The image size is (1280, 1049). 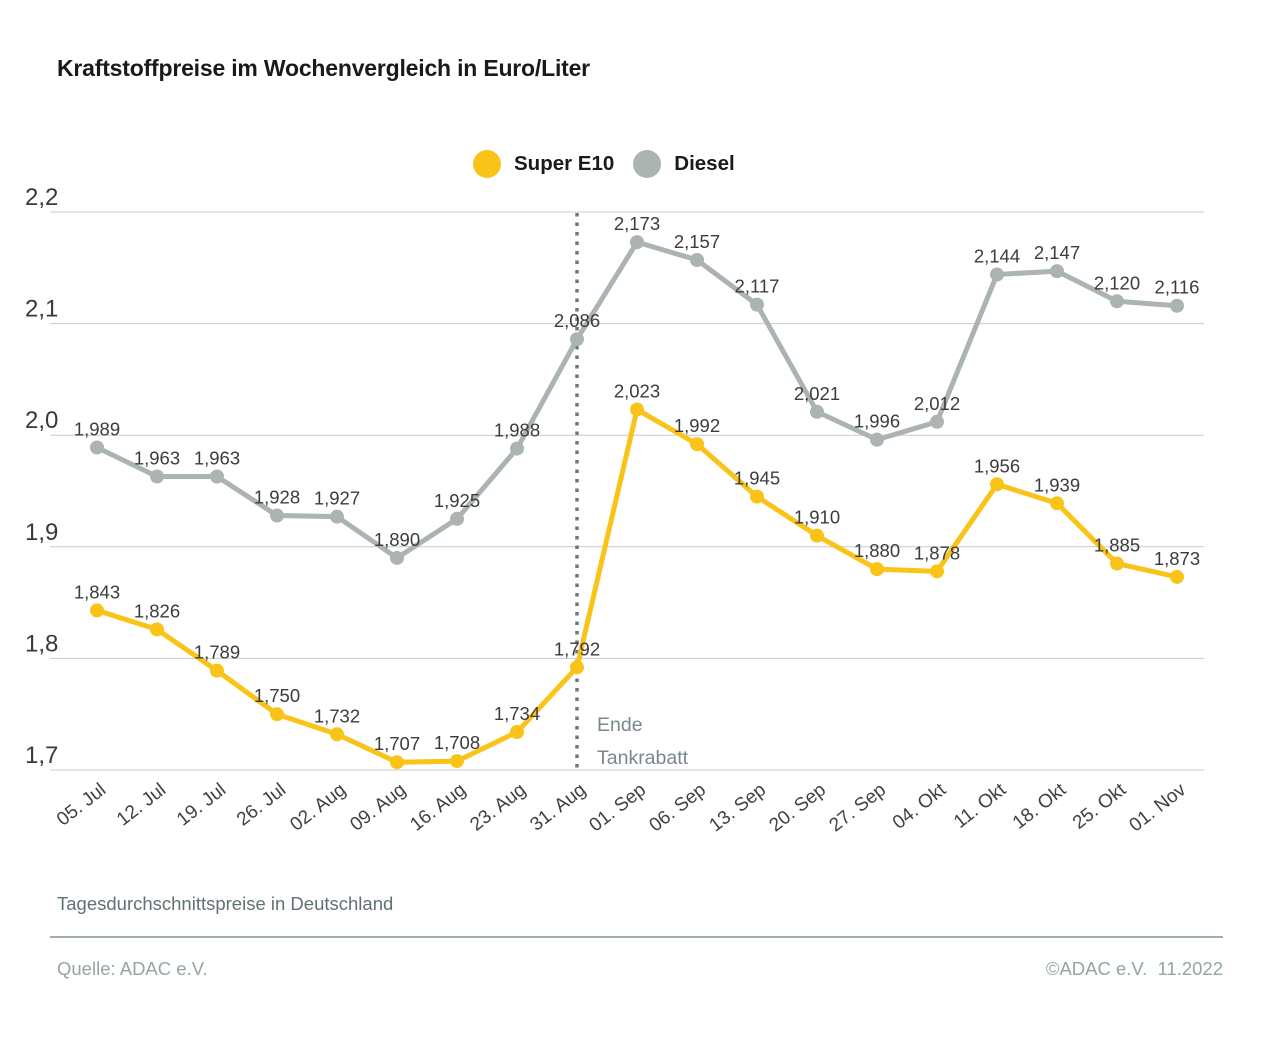 What do you see at coordinates (937, 552) in the screenshot?
I see `super-e10-value-label: 1,878` at bounding box center [937, 552].